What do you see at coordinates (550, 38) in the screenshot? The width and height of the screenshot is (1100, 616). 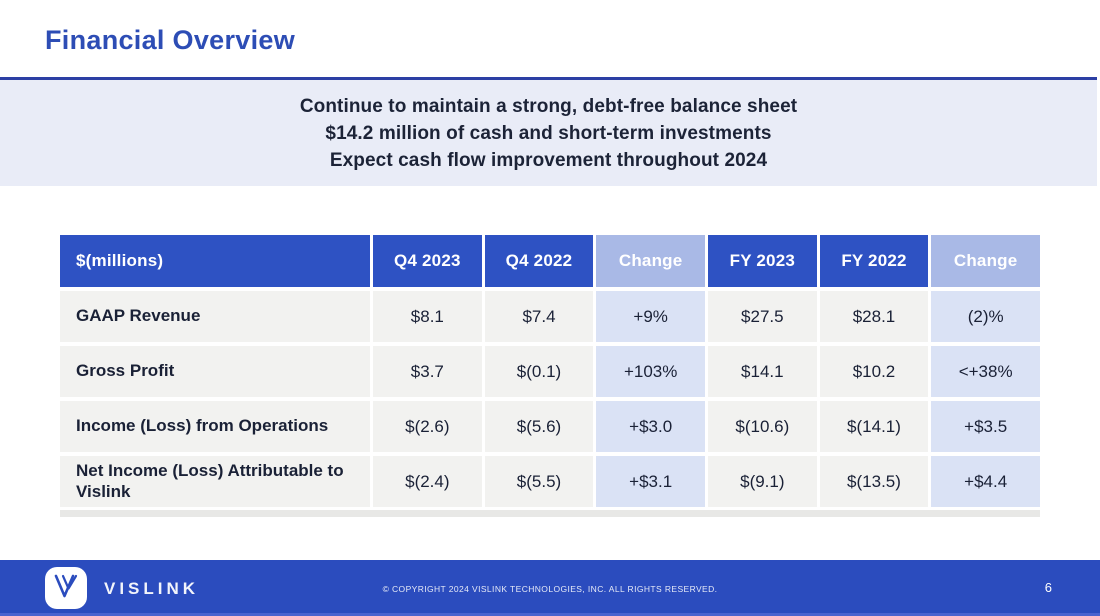 I see `slide-header: Financial Overview` at bounding box center [550, 38].